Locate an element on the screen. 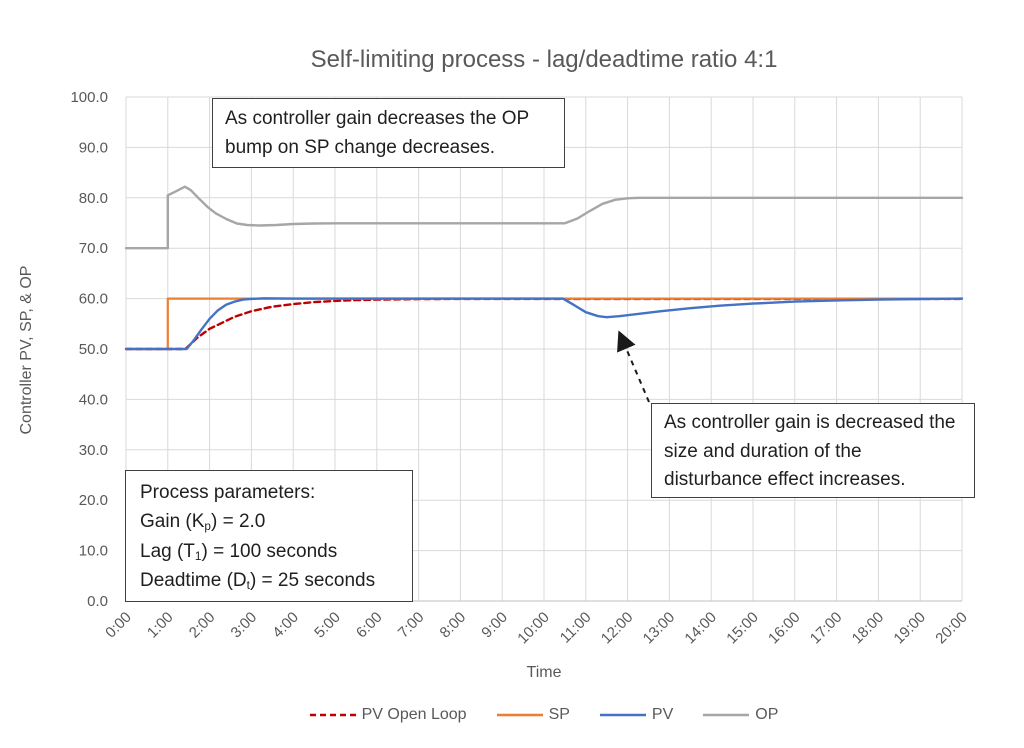  x-tick-label: 13:00 is located at coordinates (659, 628).